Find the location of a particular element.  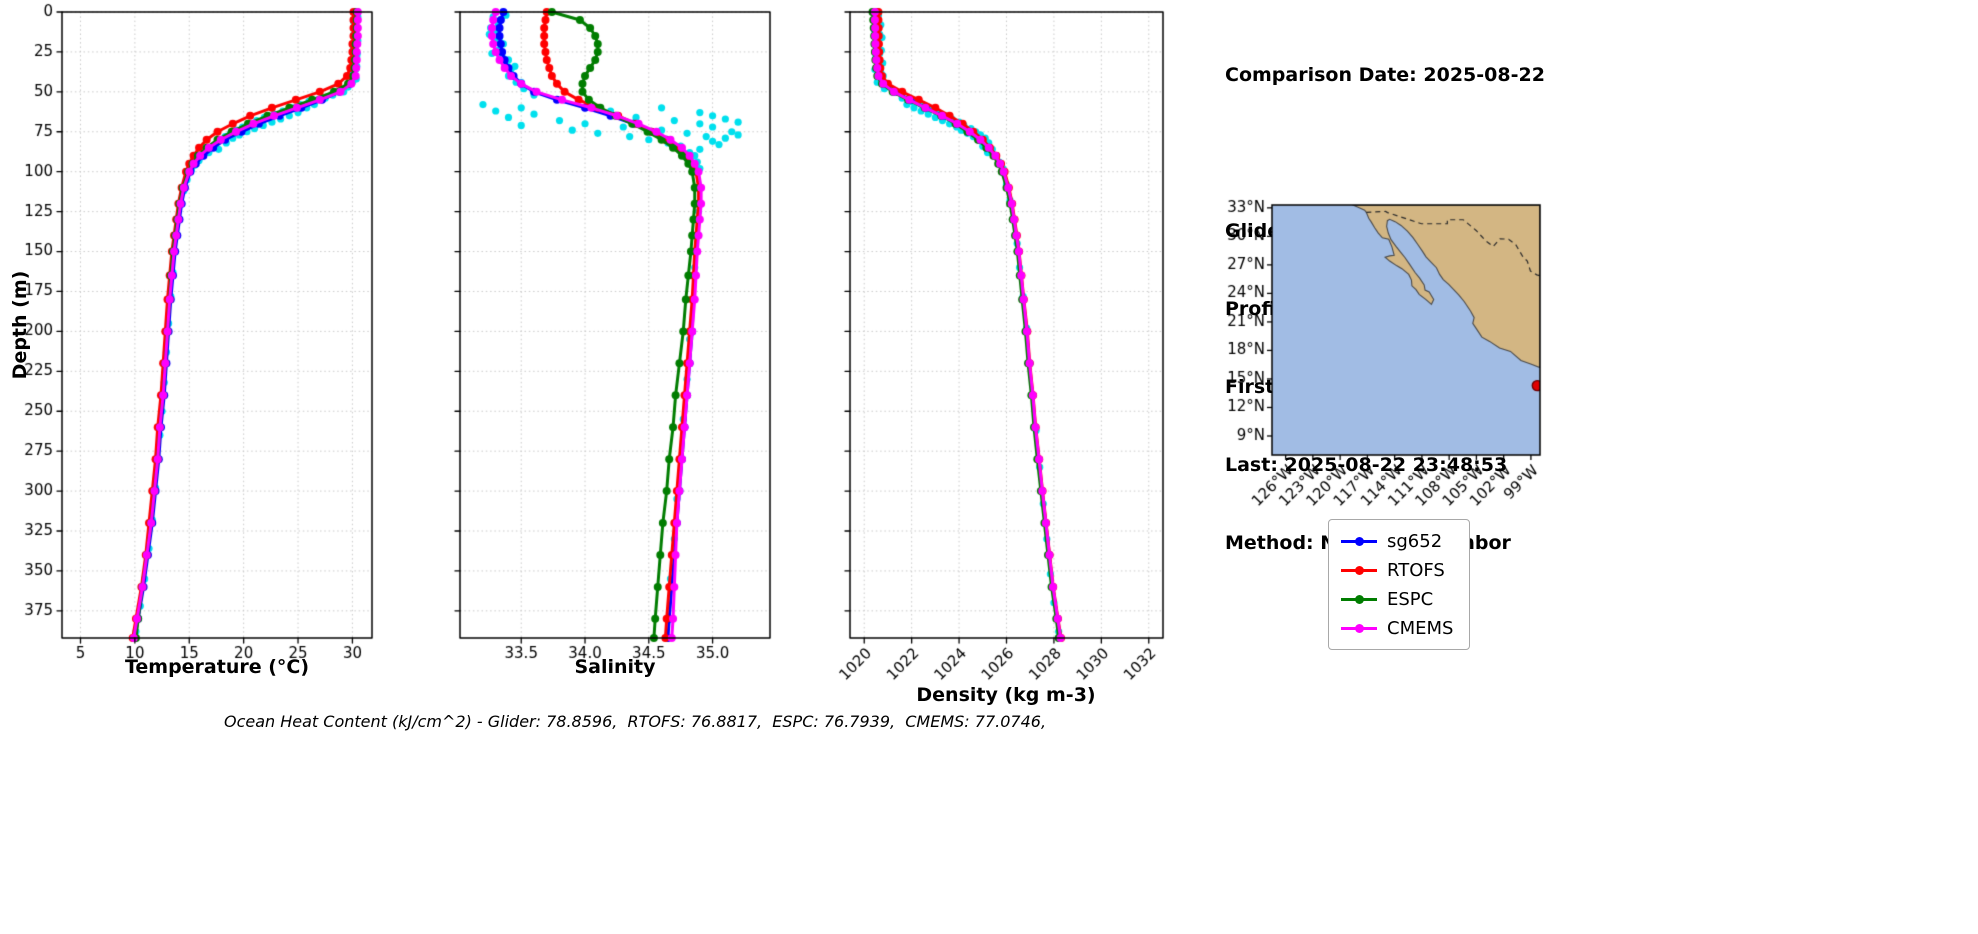

legend-item-sg652: sg652 is located at coordinates (1397, 541).